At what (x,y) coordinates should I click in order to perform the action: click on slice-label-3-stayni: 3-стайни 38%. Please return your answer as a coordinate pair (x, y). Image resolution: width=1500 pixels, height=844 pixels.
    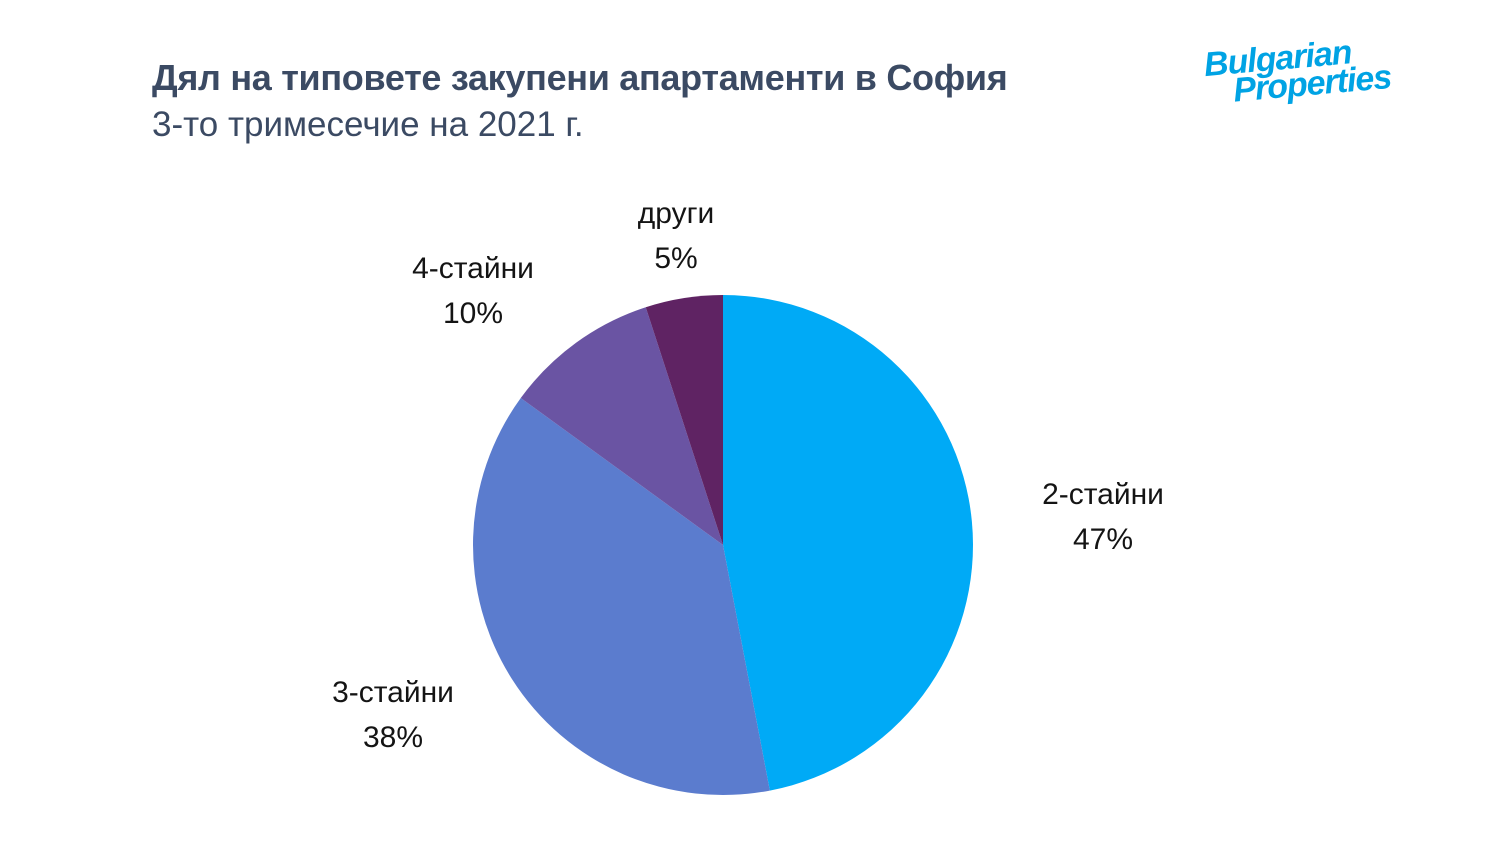
    Looking at the image, I should click on (393, 715).